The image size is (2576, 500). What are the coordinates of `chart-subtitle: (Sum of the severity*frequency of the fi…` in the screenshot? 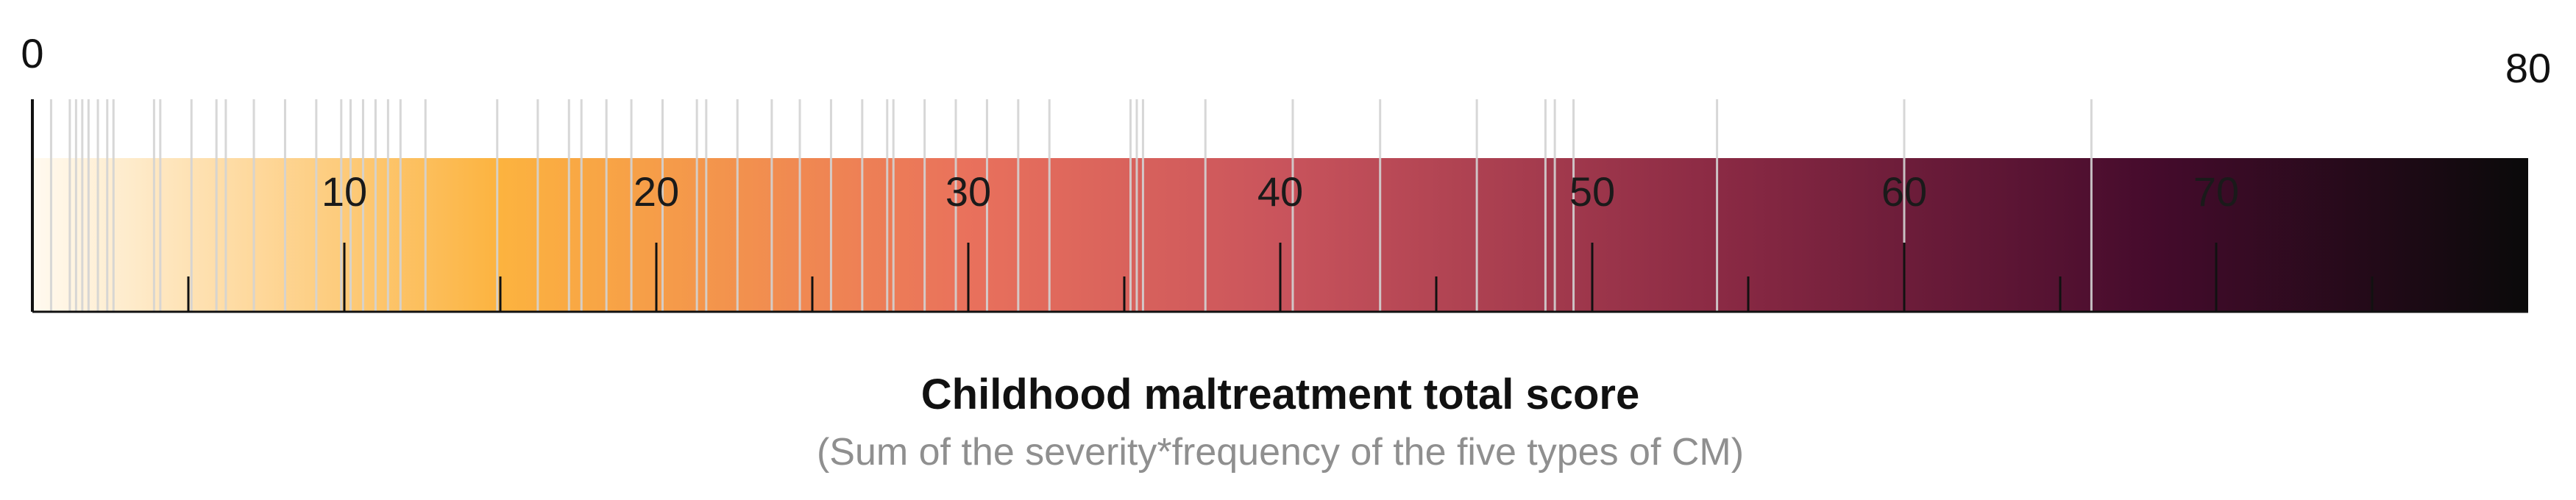 It's located at (1280, 453).